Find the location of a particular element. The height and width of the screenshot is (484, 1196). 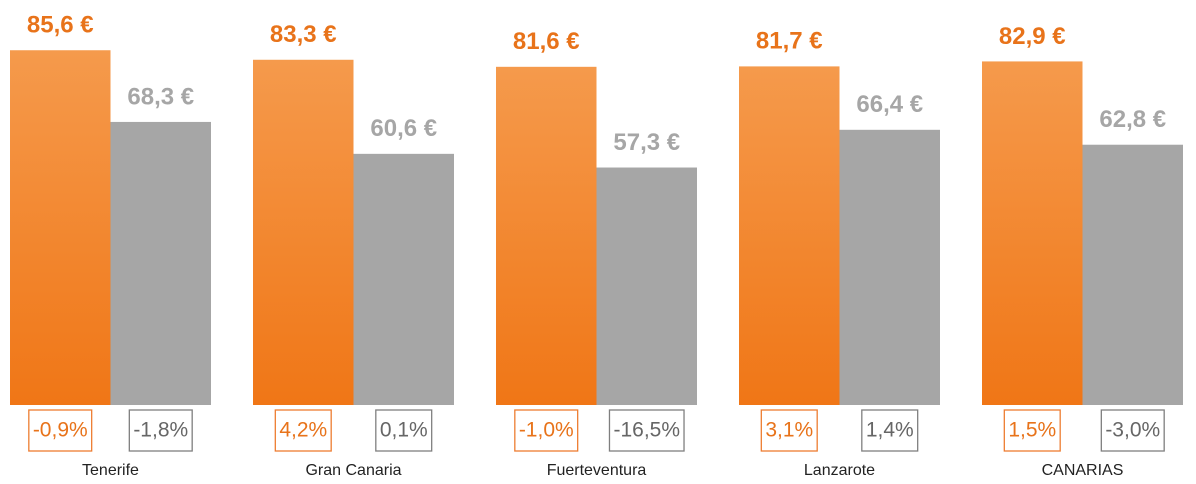

value-label: 81,6 € is located at coordinates (546, 41).